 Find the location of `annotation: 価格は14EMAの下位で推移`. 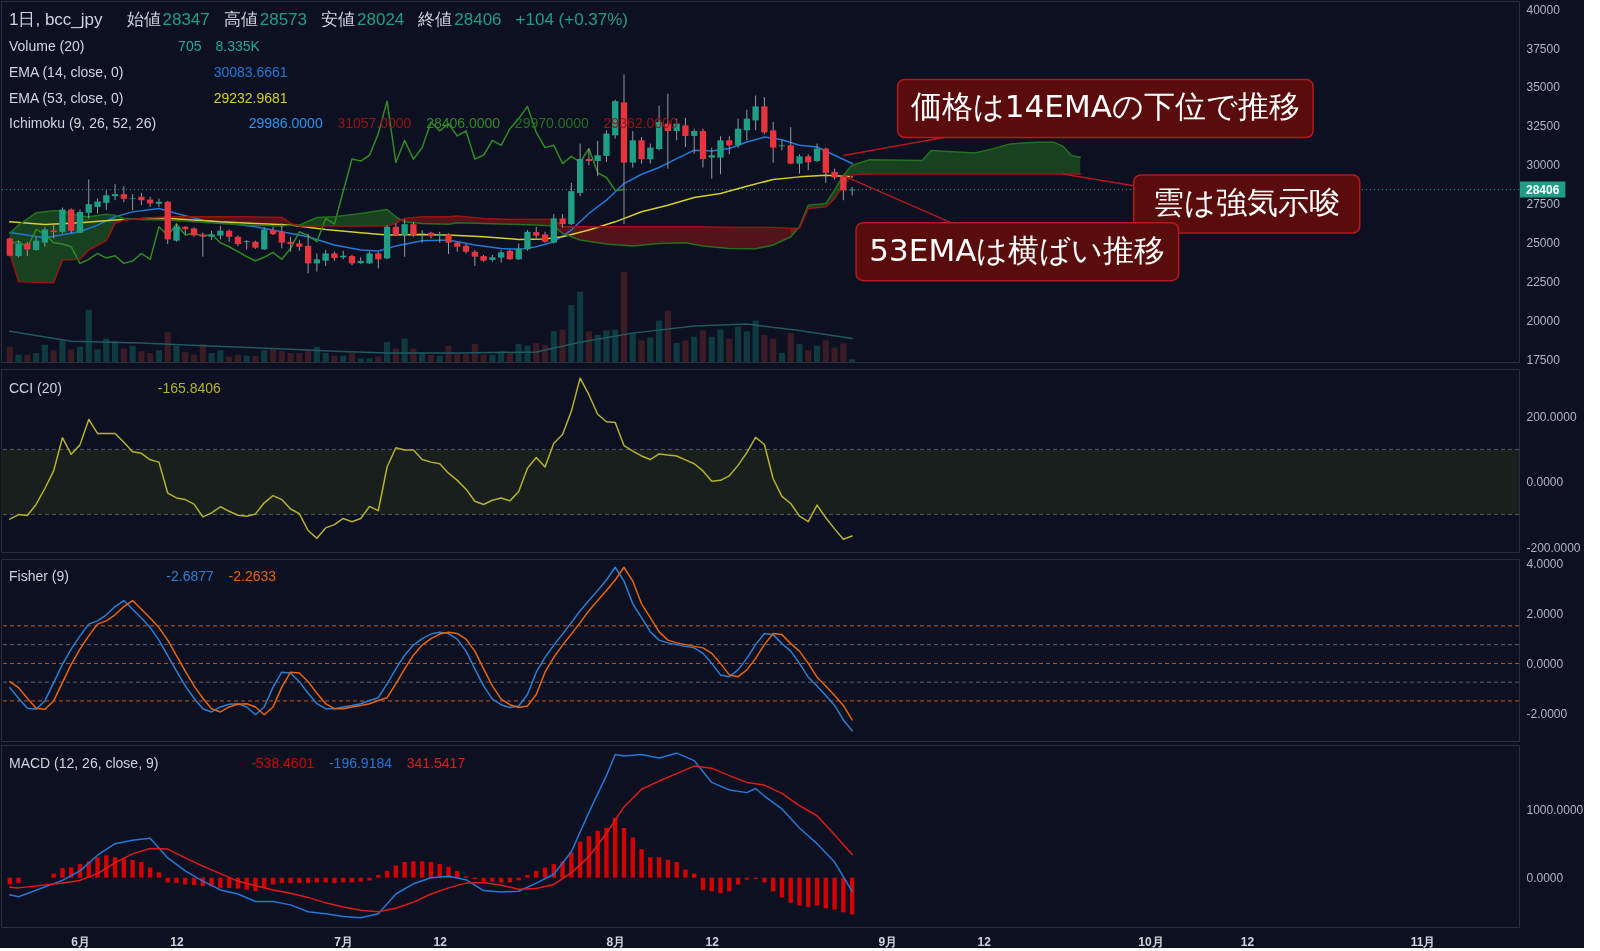

annotation: 価格は14EMAの下位で推移 is located at coordinates (1105, 106).